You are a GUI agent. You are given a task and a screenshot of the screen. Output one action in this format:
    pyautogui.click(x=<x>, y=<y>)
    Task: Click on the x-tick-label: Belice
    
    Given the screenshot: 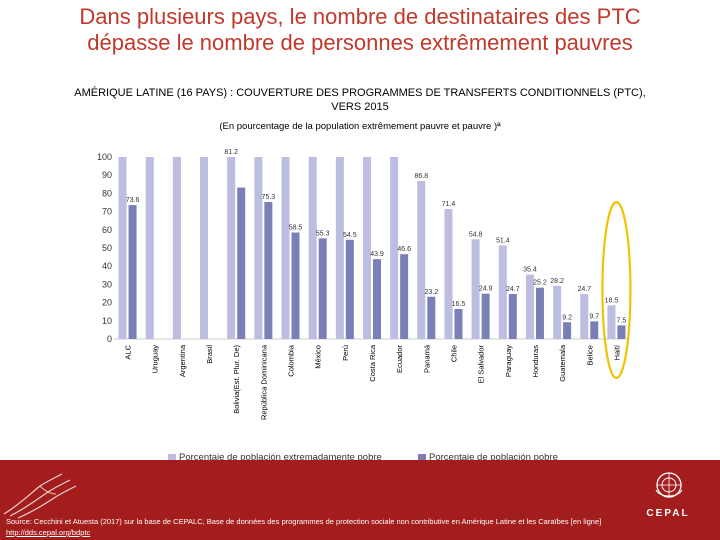 What is the action you would take?
    pyautogui.click(x=589, y=355)
    